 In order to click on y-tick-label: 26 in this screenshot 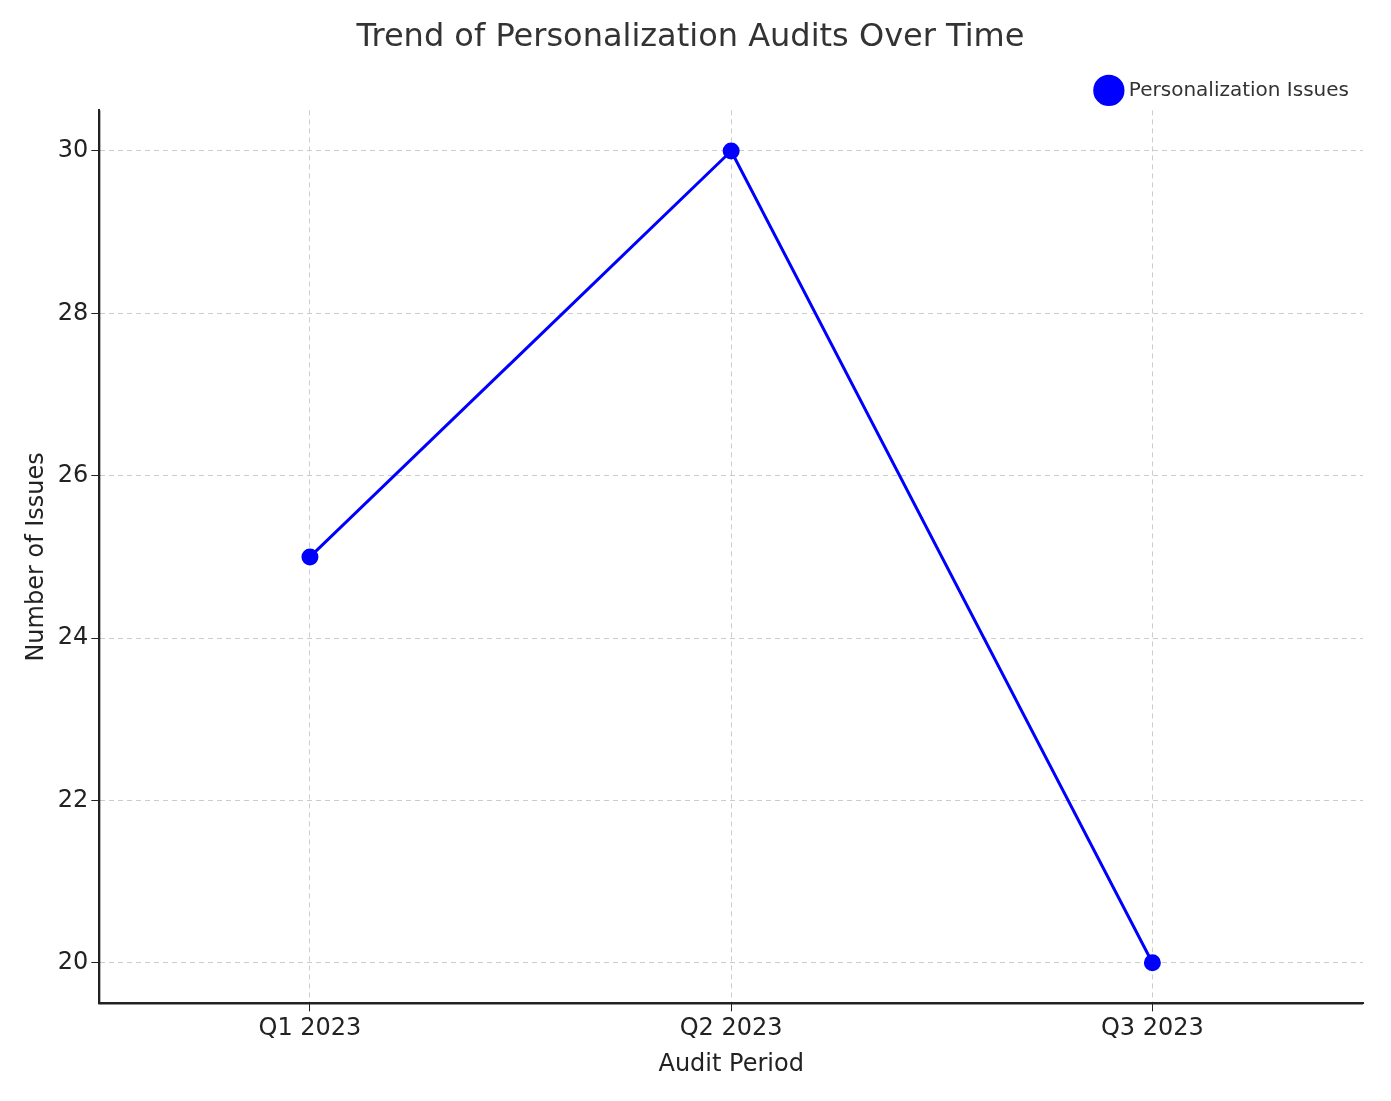, I will do `click(73, 473)`.